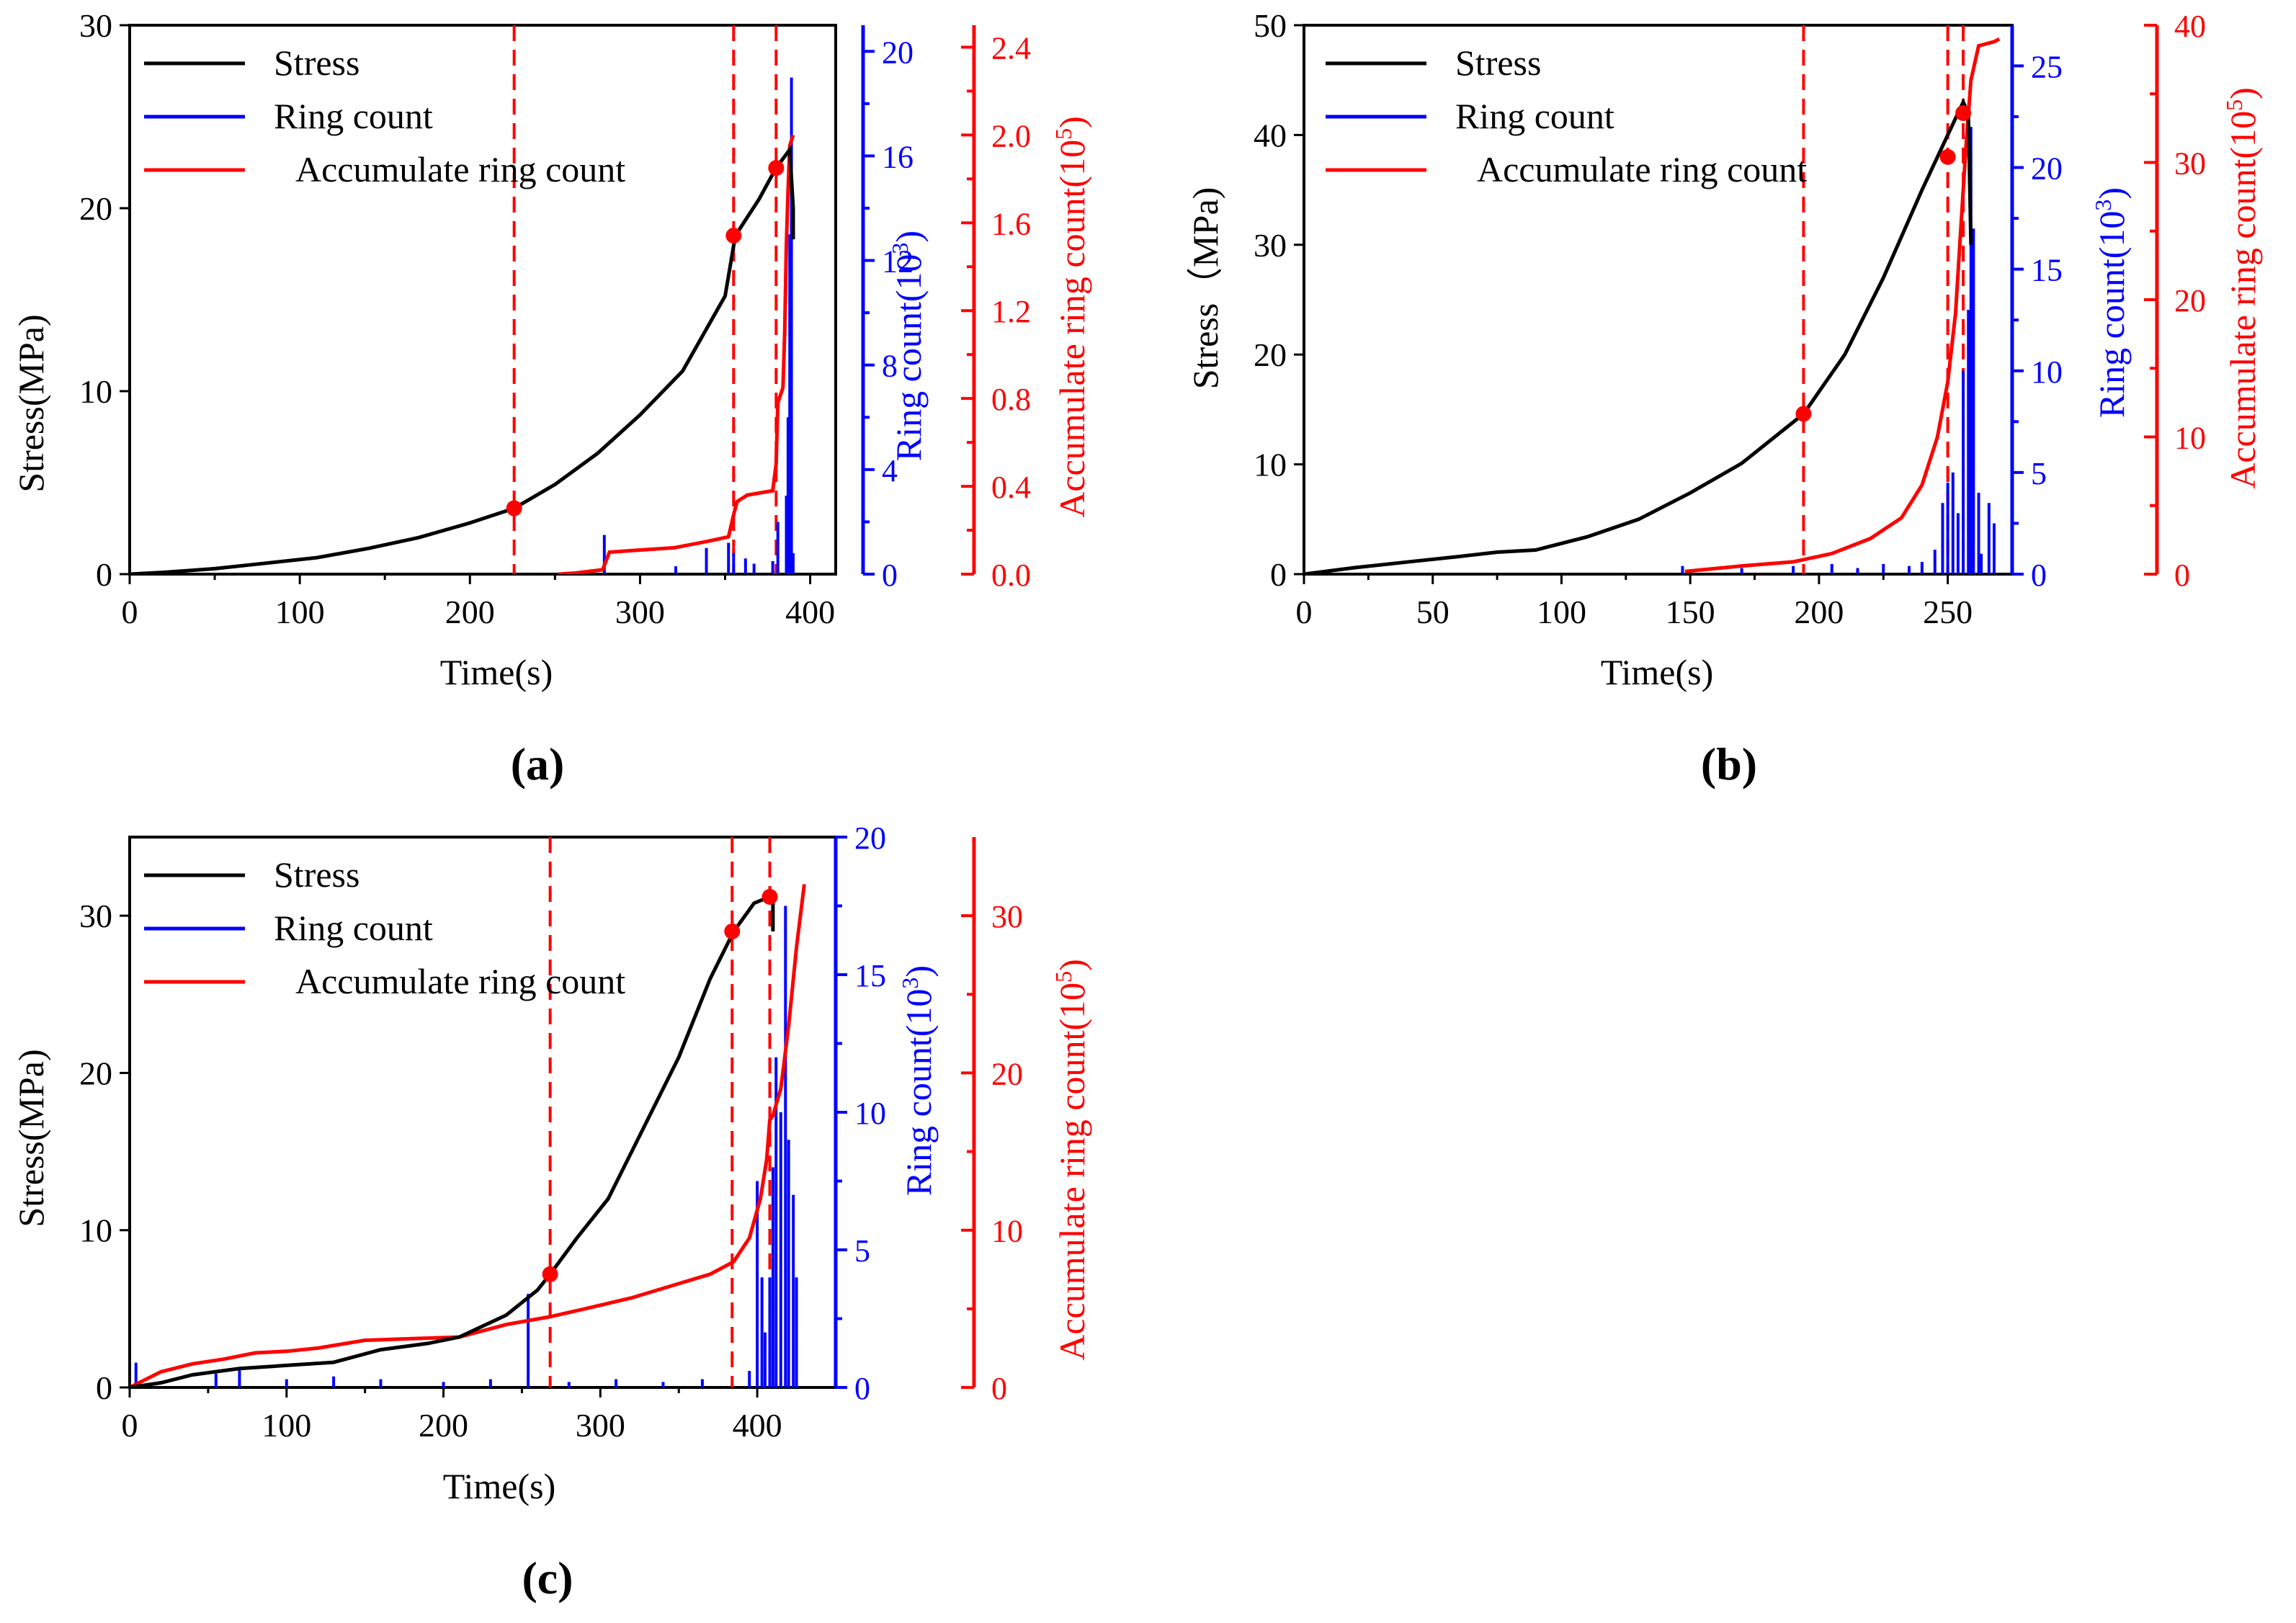 Image resolution: width=2296 pixels, height=1623 pixels. Describe the element at coordinates (898, 156) in the screenshot. I see `ring-tick-label: 16` at that location.